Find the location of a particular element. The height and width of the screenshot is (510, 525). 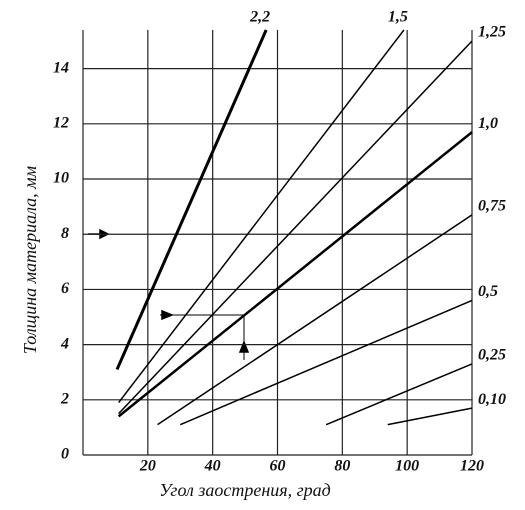

line-label: 1,0 is located at coordinates (488, 123).